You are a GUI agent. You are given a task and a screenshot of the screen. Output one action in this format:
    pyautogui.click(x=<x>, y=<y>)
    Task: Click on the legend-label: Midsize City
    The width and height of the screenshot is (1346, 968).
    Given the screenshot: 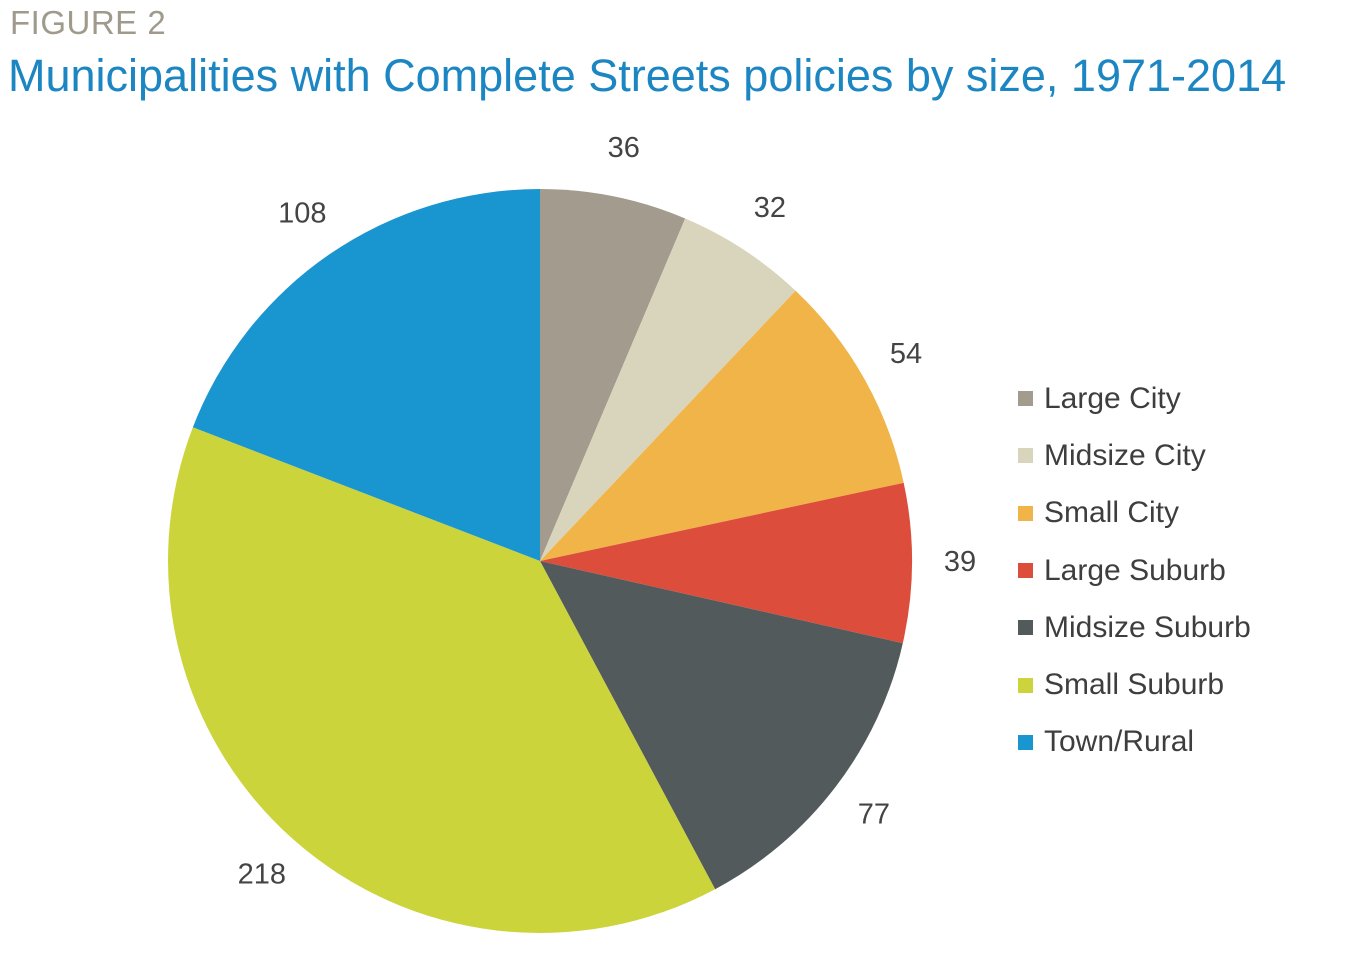 What is the action you would take?
    pyautogui.click(x=1125, y=455)
    